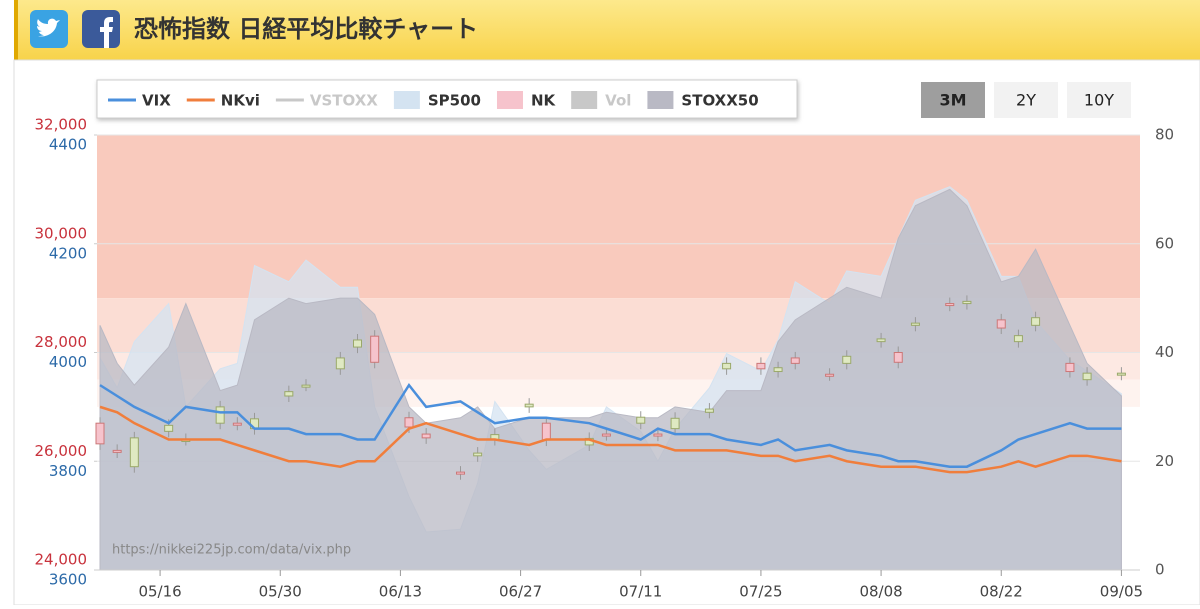 This screenshot has height=609, width=1200. What do you see at coordinates (48, 27) in the screenshot?
I see `twitter-icon` at bounding box center [48, 27].